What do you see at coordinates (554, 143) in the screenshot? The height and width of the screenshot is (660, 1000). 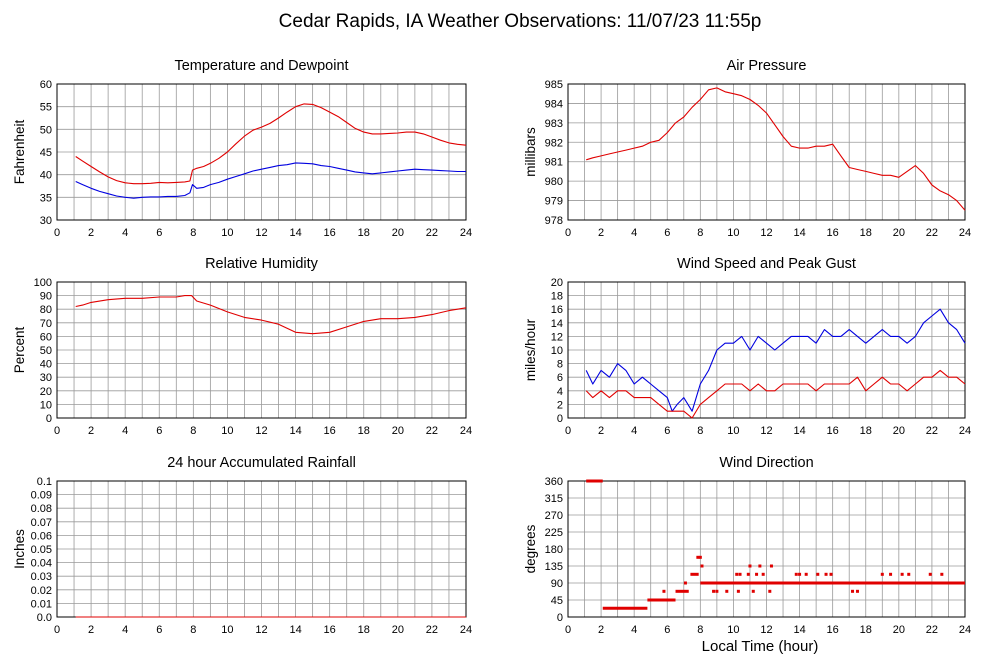 I see `y-tick-label: 982` at bounding box center [554, 143].